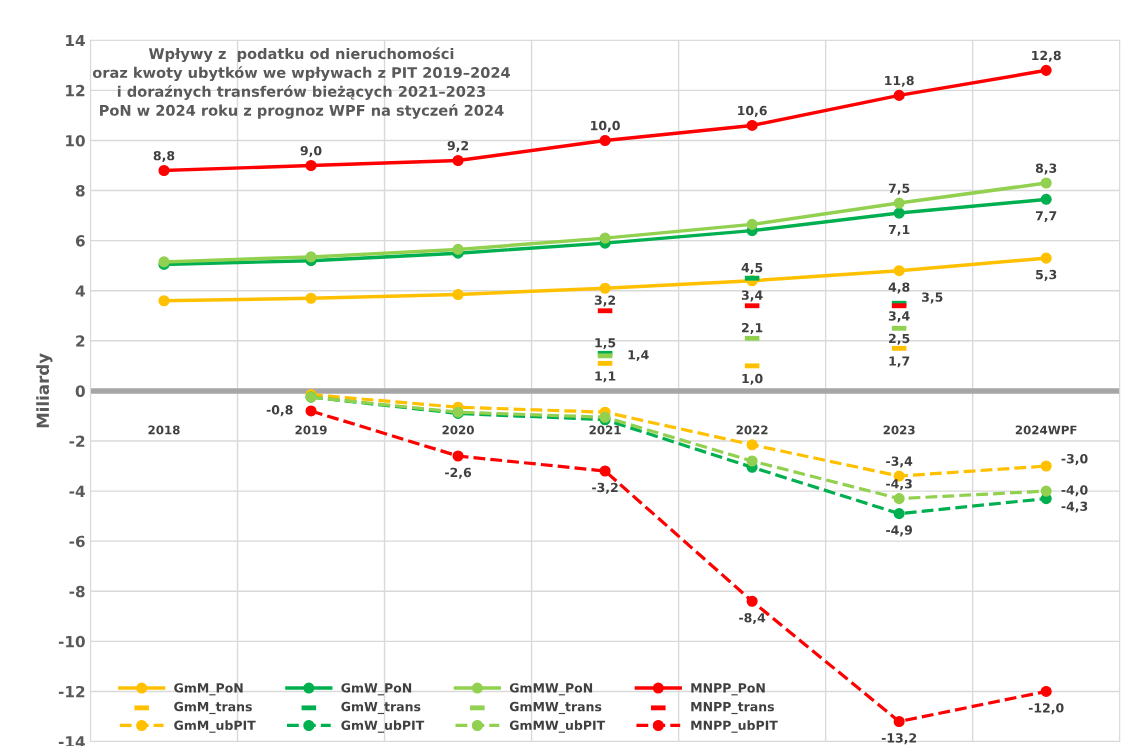  Describe the element at coordinates (164, 156) in the screenshot. I see `data-label: 8,8` at that location.